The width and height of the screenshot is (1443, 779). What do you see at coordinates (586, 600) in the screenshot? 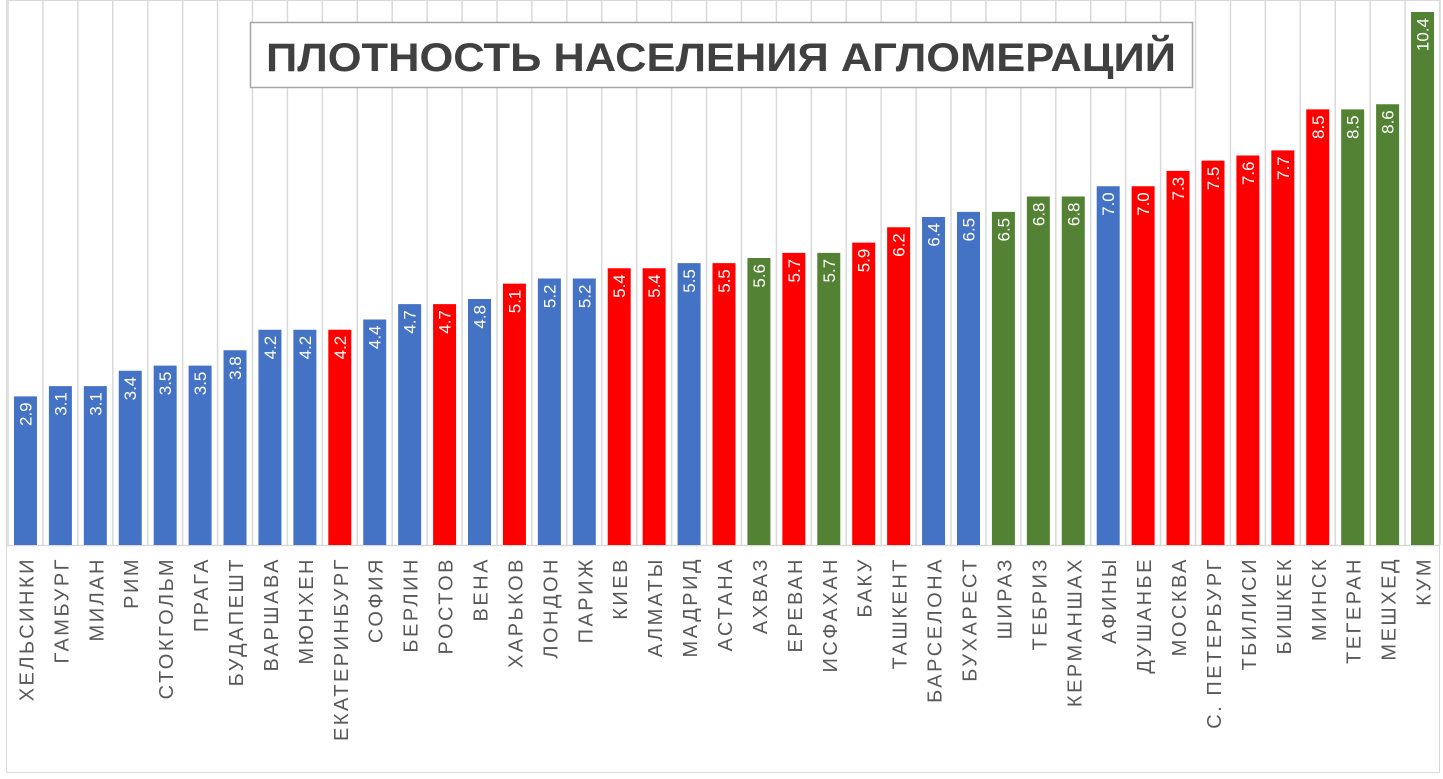
I see `x-tick-label: ПАРИЖ` at bounding box center [586, 600].